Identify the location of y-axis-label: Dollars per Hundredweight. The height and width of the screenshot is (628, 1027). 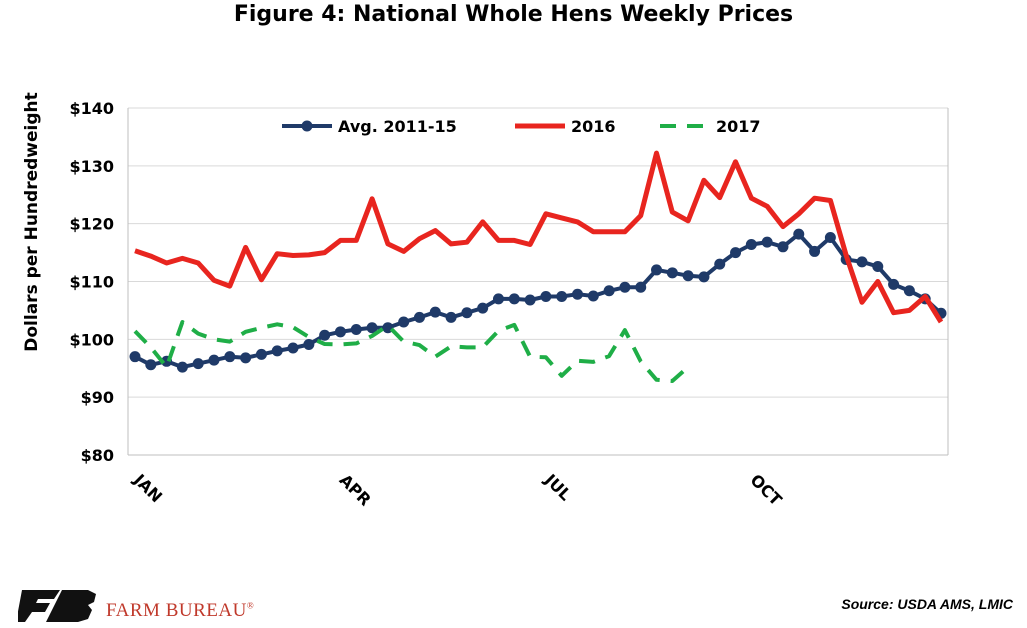
(32, 221).